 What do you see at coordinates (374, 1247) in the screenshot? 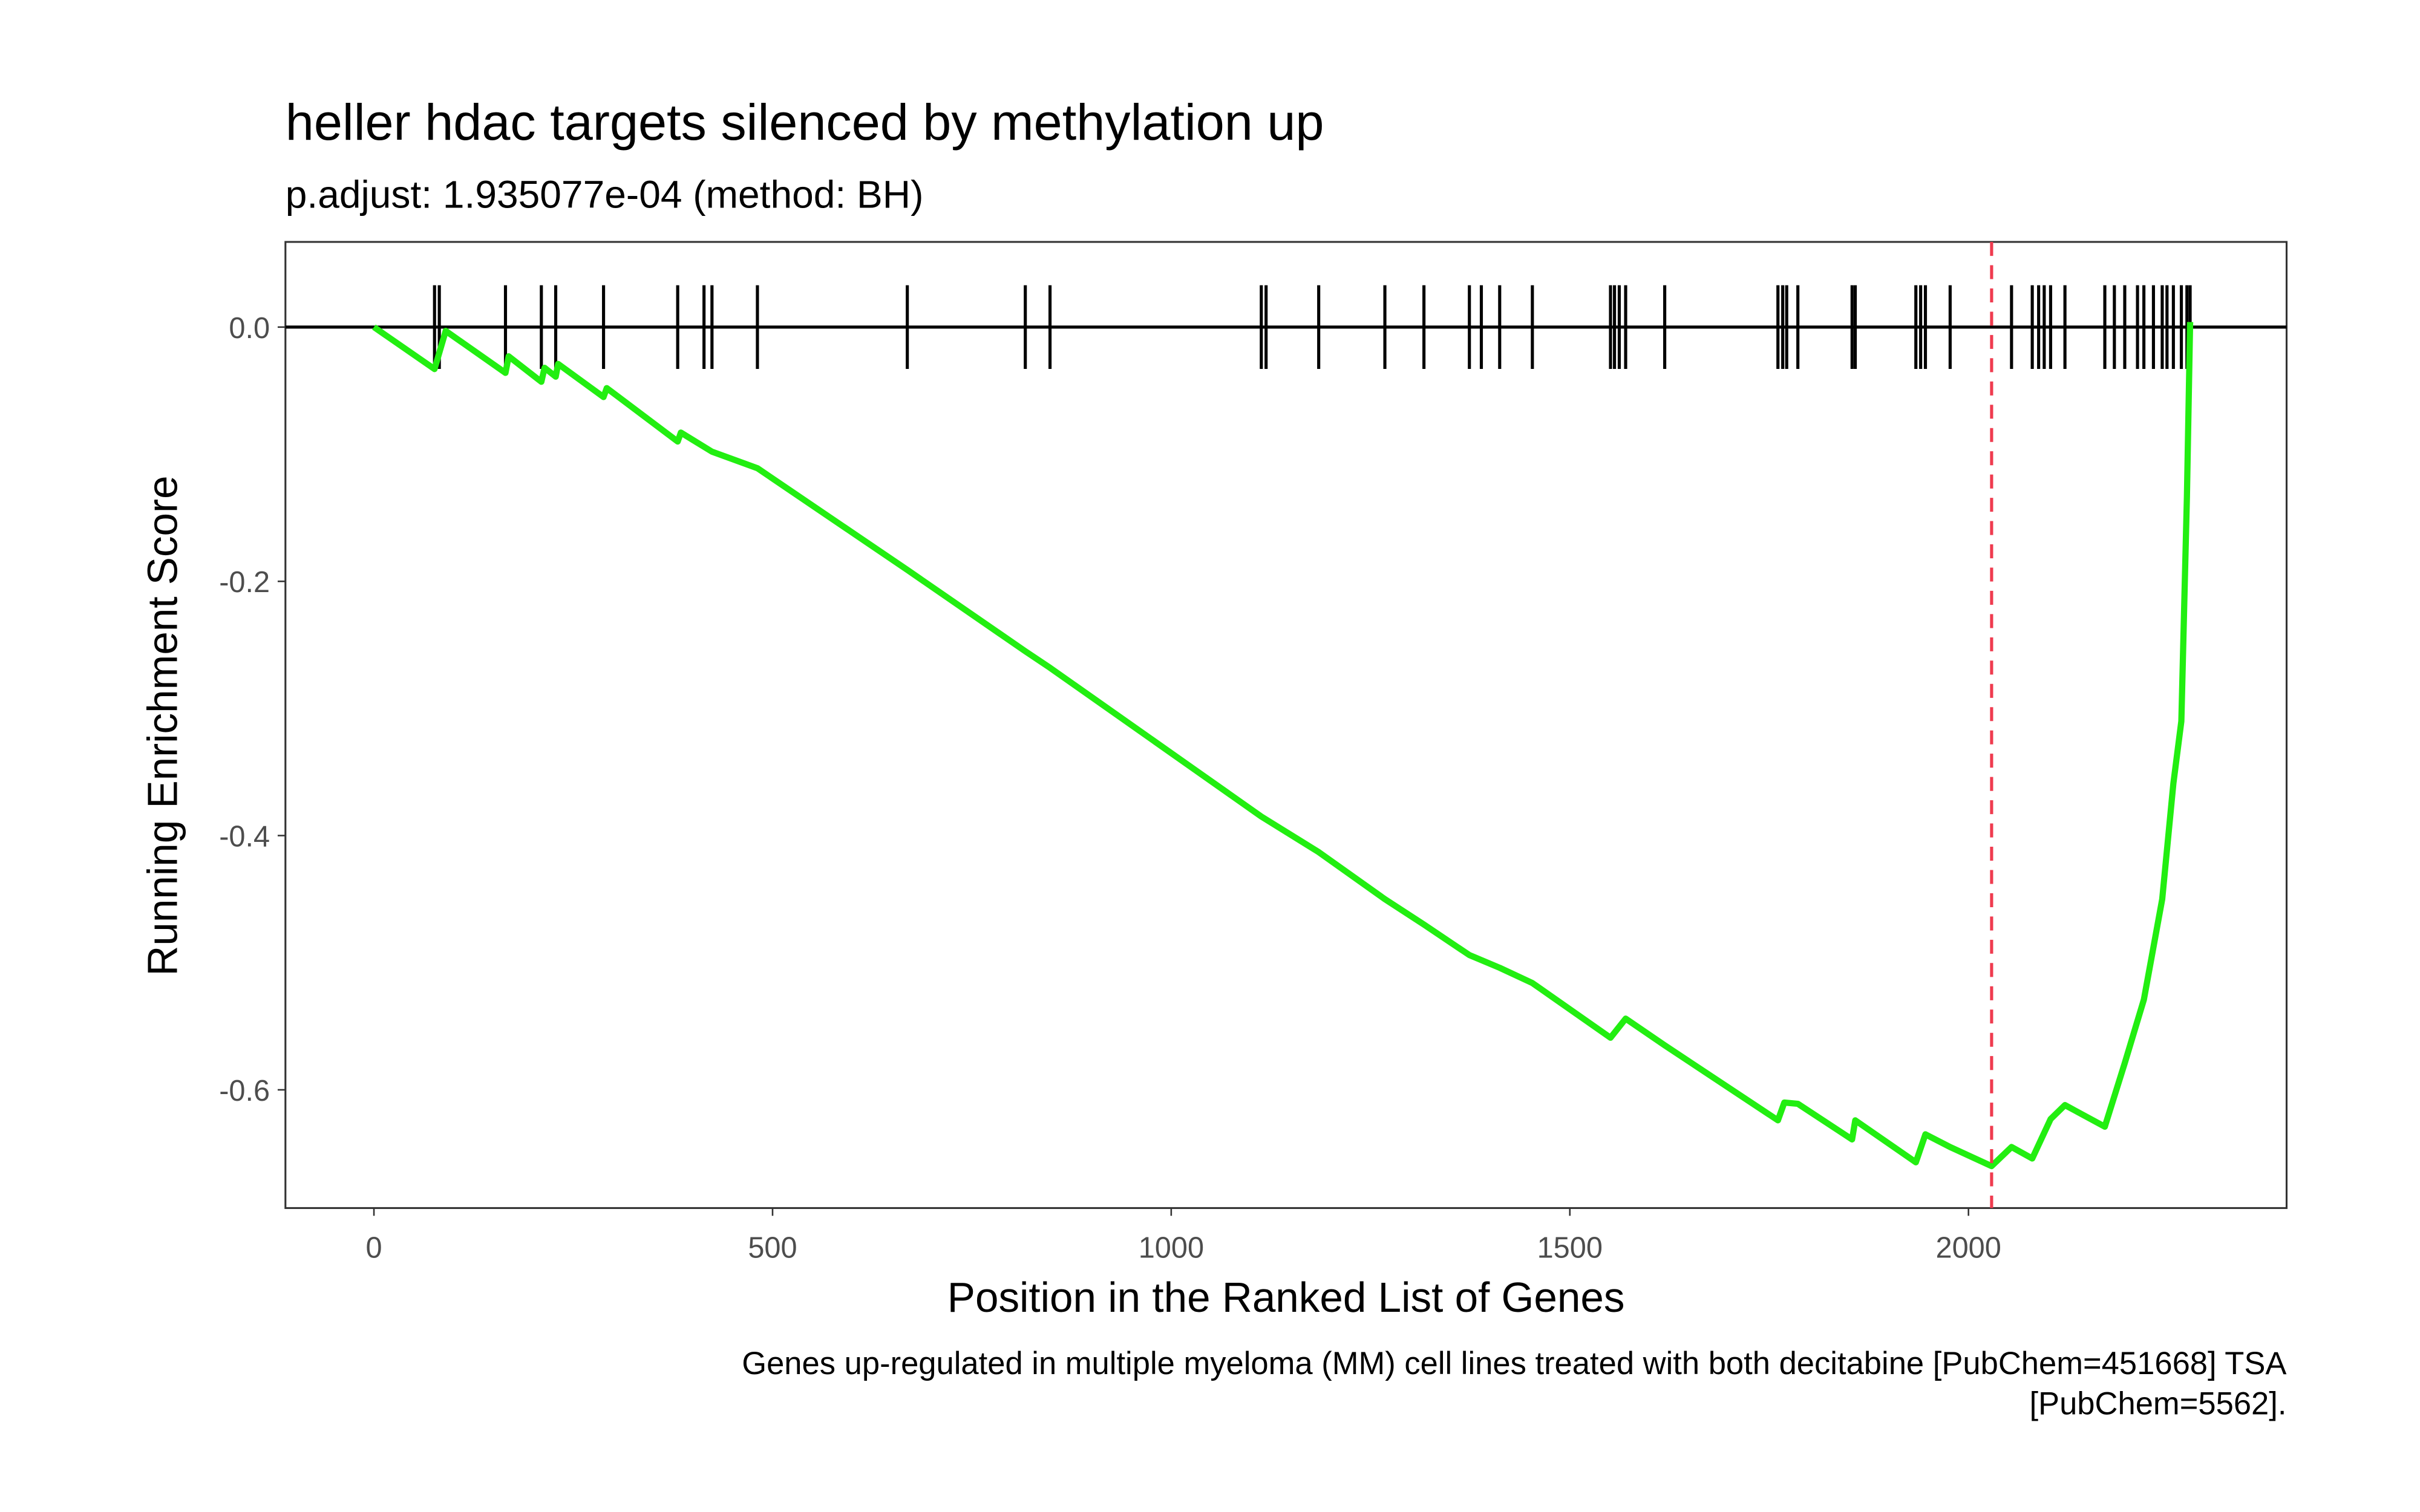
I see `x-tick-label: 0` at bounding box center [374, 1247].